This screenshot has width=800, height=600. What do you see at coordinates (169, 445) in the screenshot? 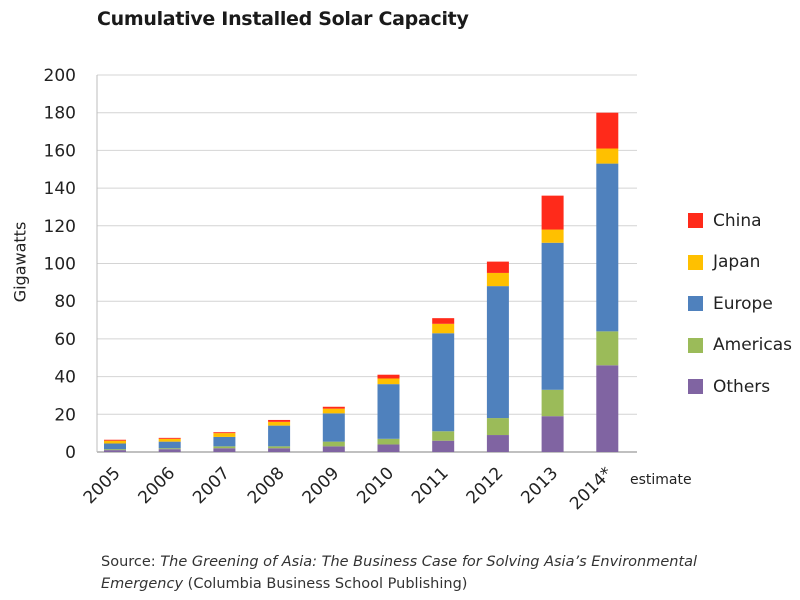
I see `bar-segment-europe-2006` at bounding box center [169, 445].